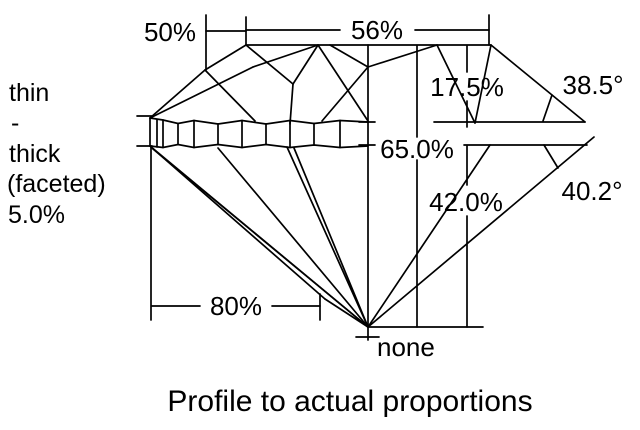  Describe the element at coordinates (377, 30) in the screenshot. I see `table-width-label: 56%` at that location.